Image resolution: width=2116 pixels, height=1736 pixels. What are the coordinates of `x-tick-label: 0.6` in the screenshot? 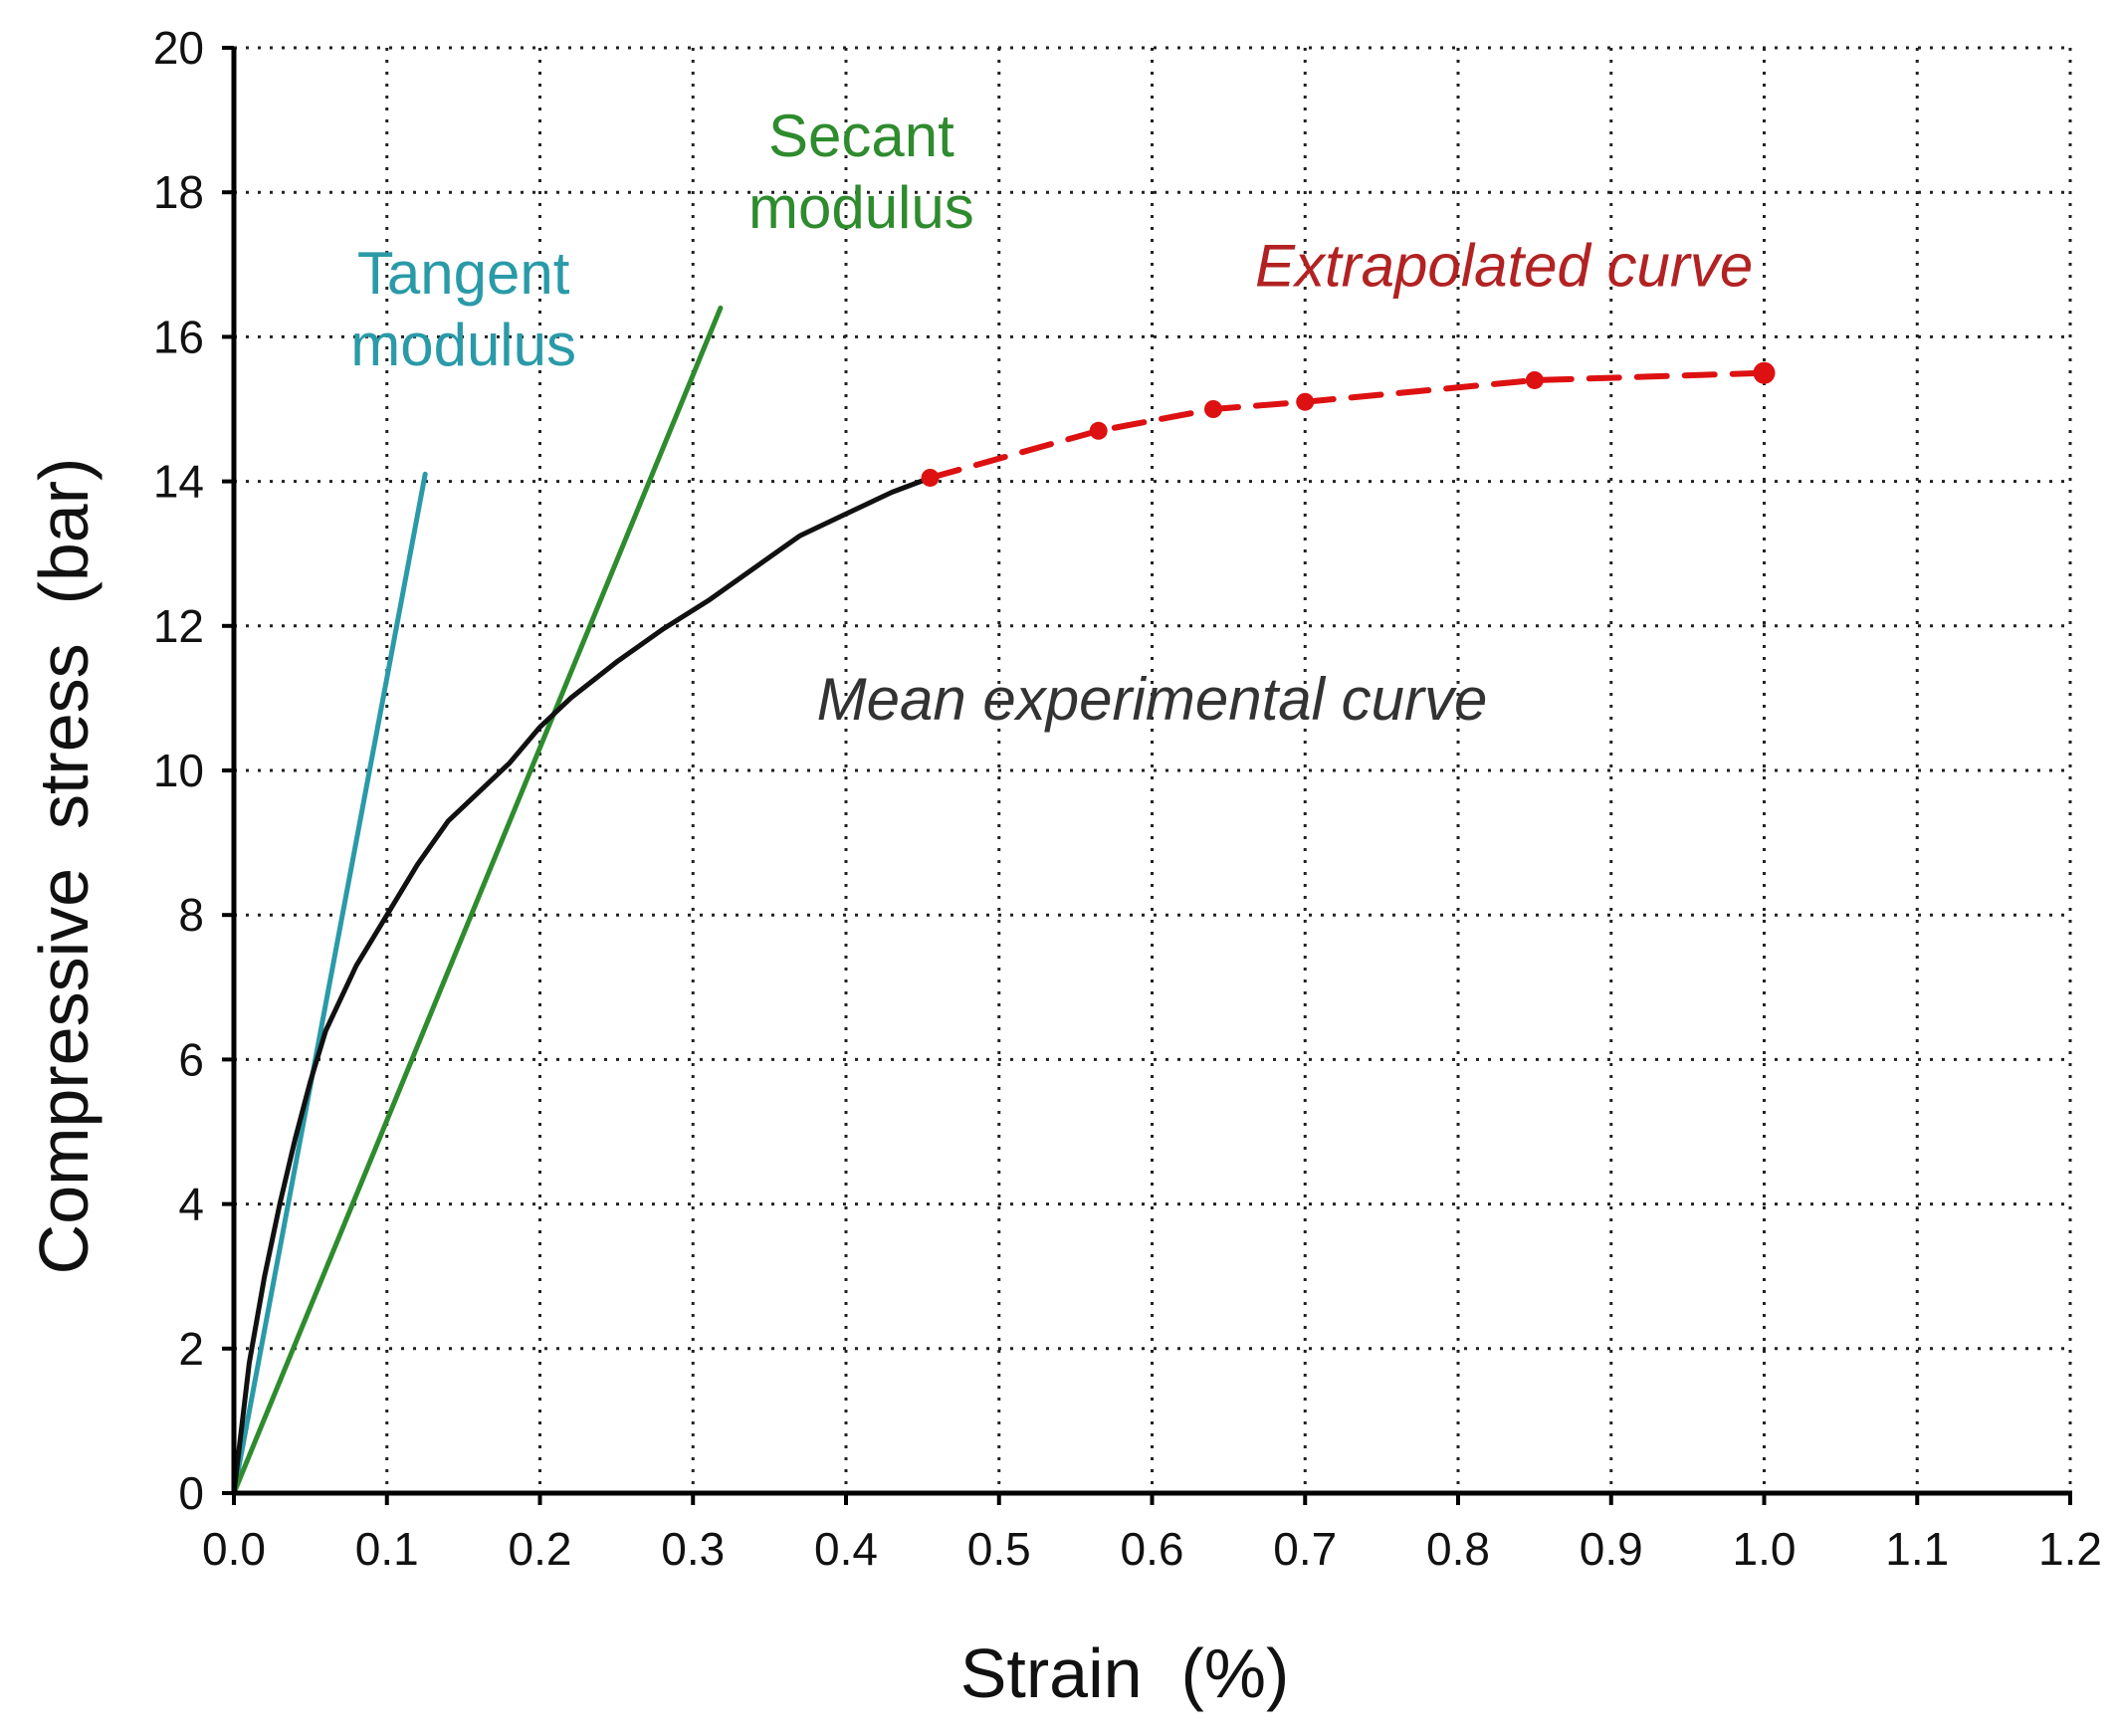 It's located at (1152, 1549).